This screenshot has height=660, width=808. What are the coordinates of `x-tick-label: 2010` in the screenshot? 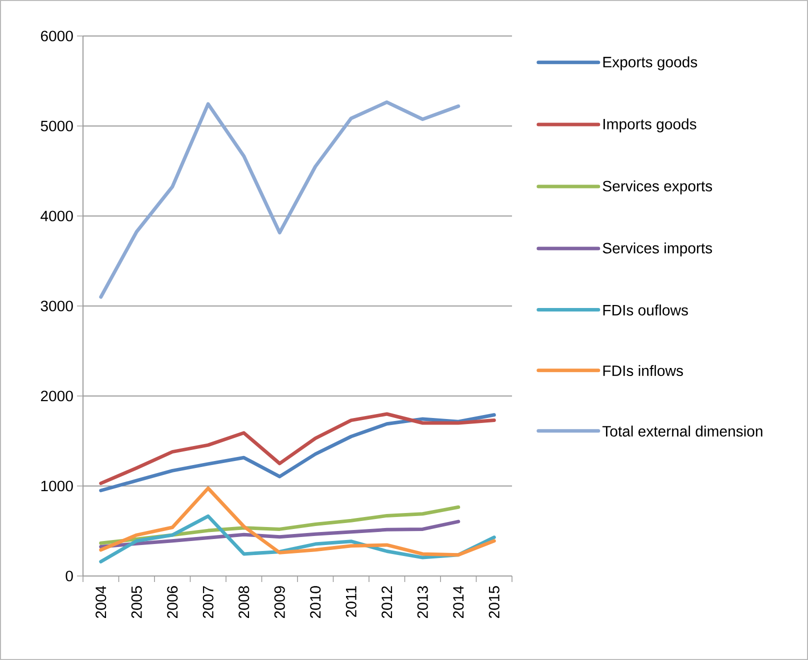 It's located at (315, 602).